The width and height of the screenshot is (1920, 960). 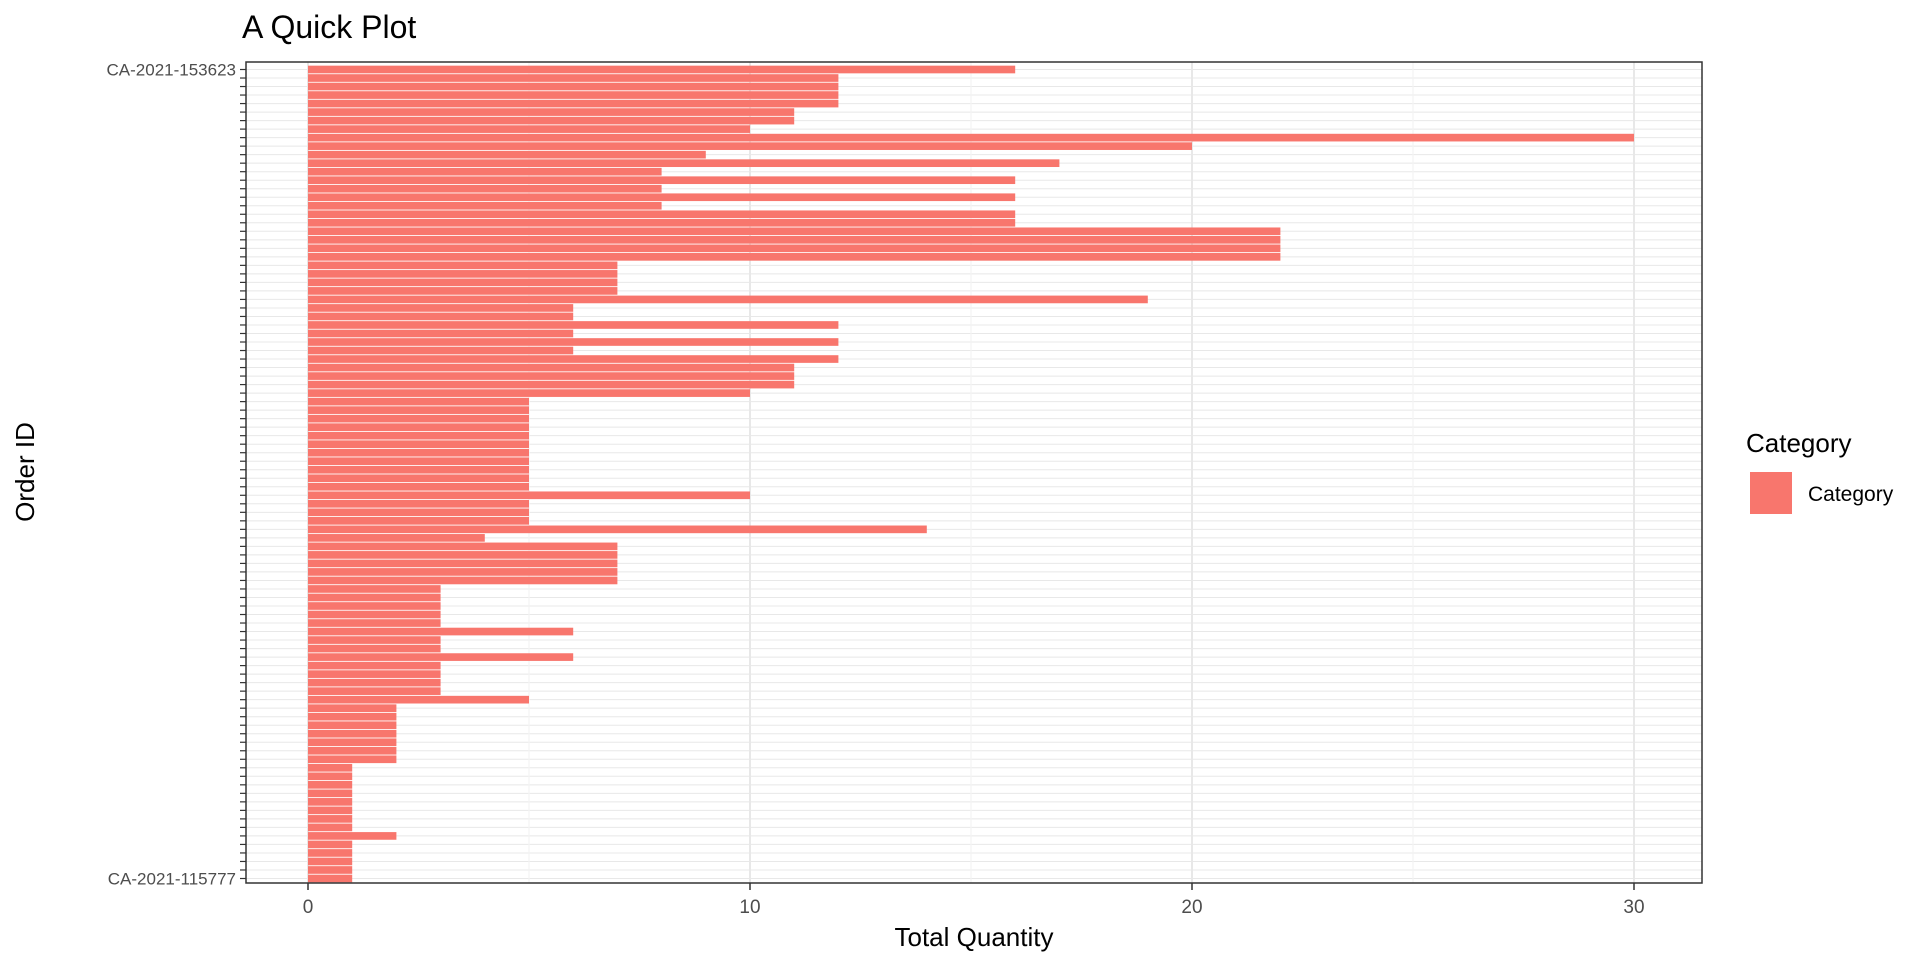 I want to click on legend-title: Category, so click(x=1799, y=443).